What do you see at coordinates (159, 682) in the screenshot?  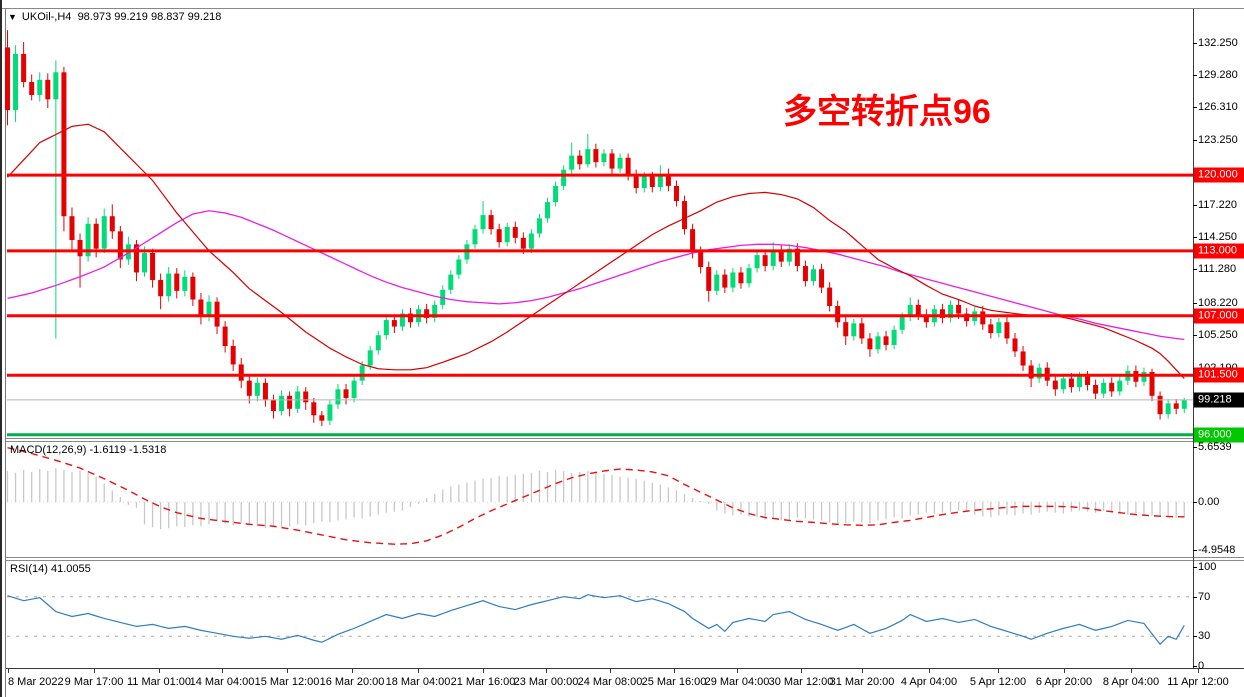 I see `time-axis-label: 11 Mar 01:00` at bounding box center [159, 682].